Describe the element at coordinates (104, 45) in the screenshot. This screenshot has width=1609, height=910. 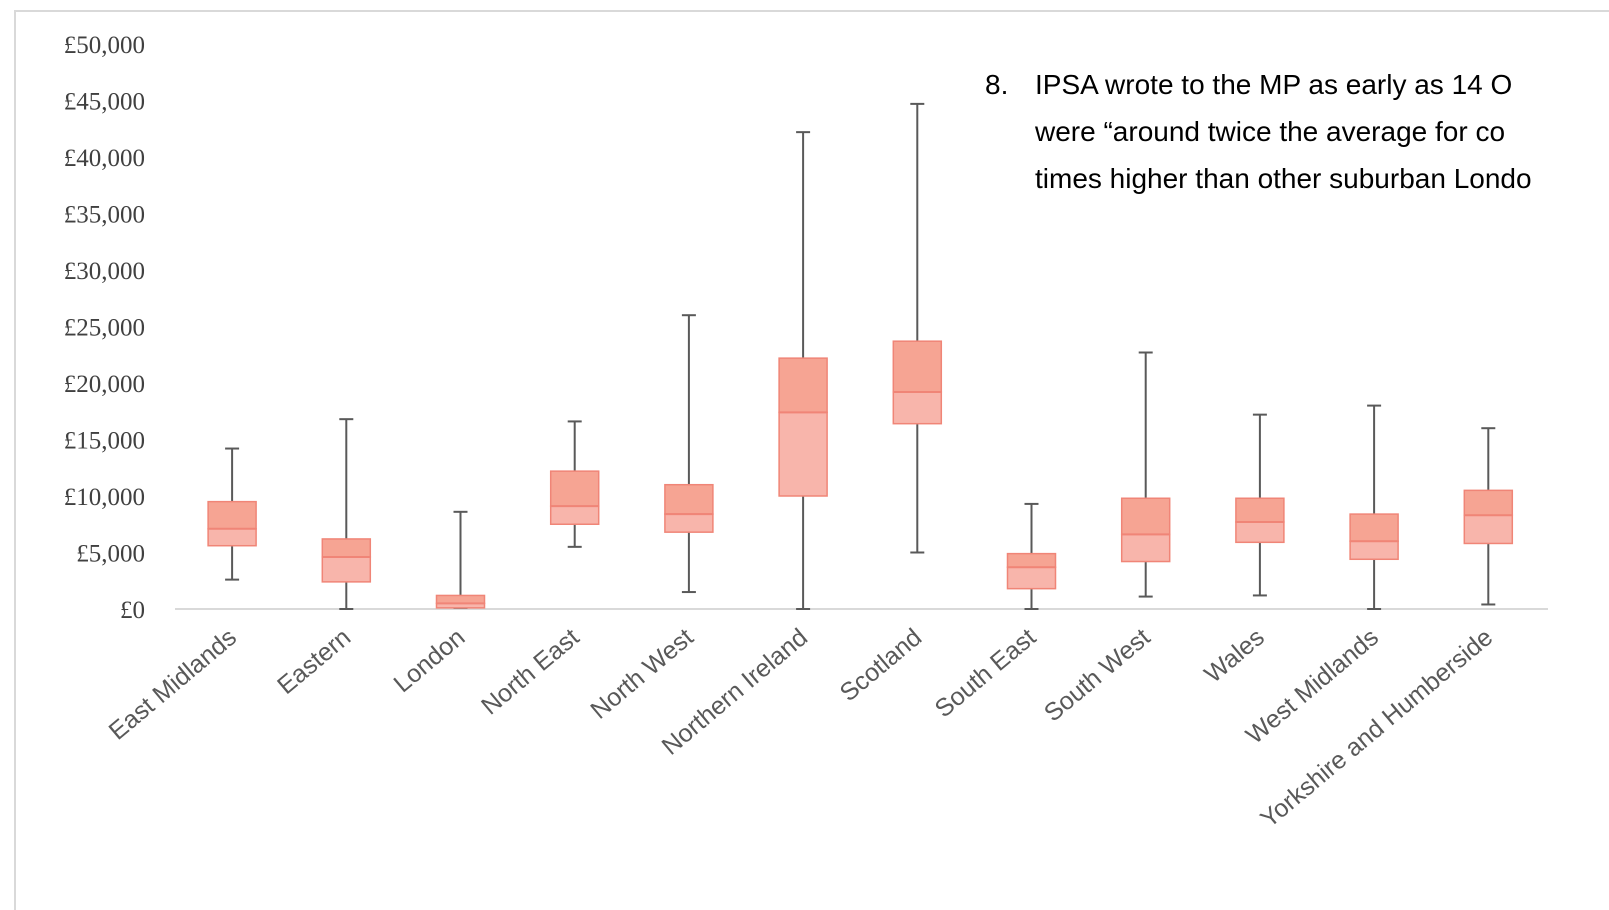
I see `y-tick-label: £50,000` at that location.